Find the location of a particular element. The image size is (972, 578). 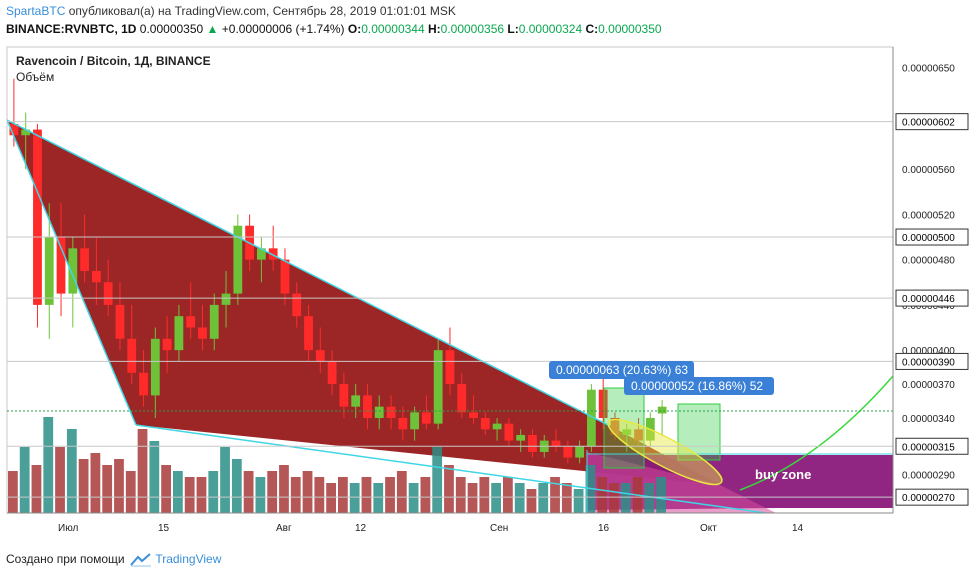

symbol-label: BINANCE:RVNBTC, 1D is located at coordinates (71, 29).